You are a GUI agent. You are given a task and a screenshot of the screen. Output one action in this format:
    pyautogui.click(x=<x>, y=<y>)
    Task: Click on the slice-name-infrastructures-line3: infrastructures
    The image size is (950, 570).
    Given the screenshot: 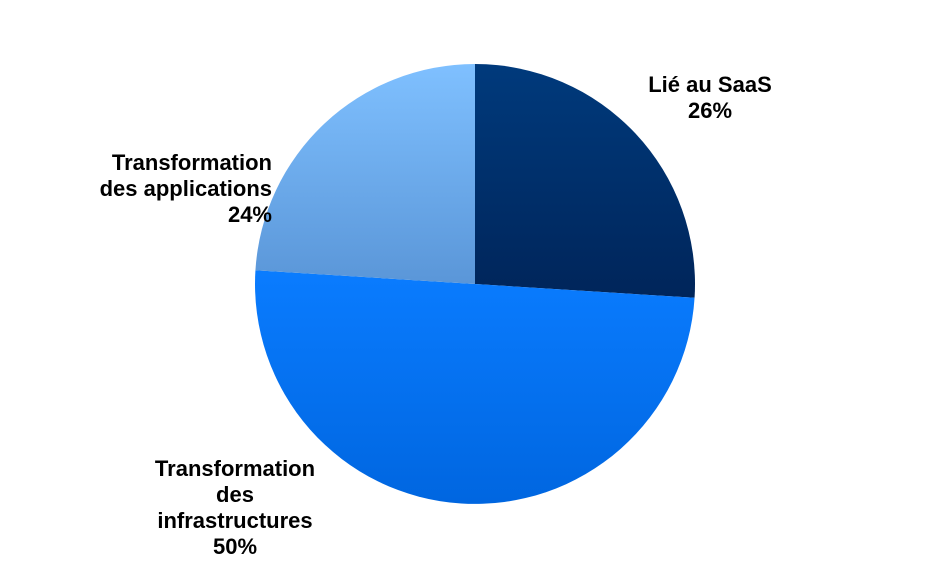 What is the action you would take?
    pyautogui.click(x=235, y=520)
    